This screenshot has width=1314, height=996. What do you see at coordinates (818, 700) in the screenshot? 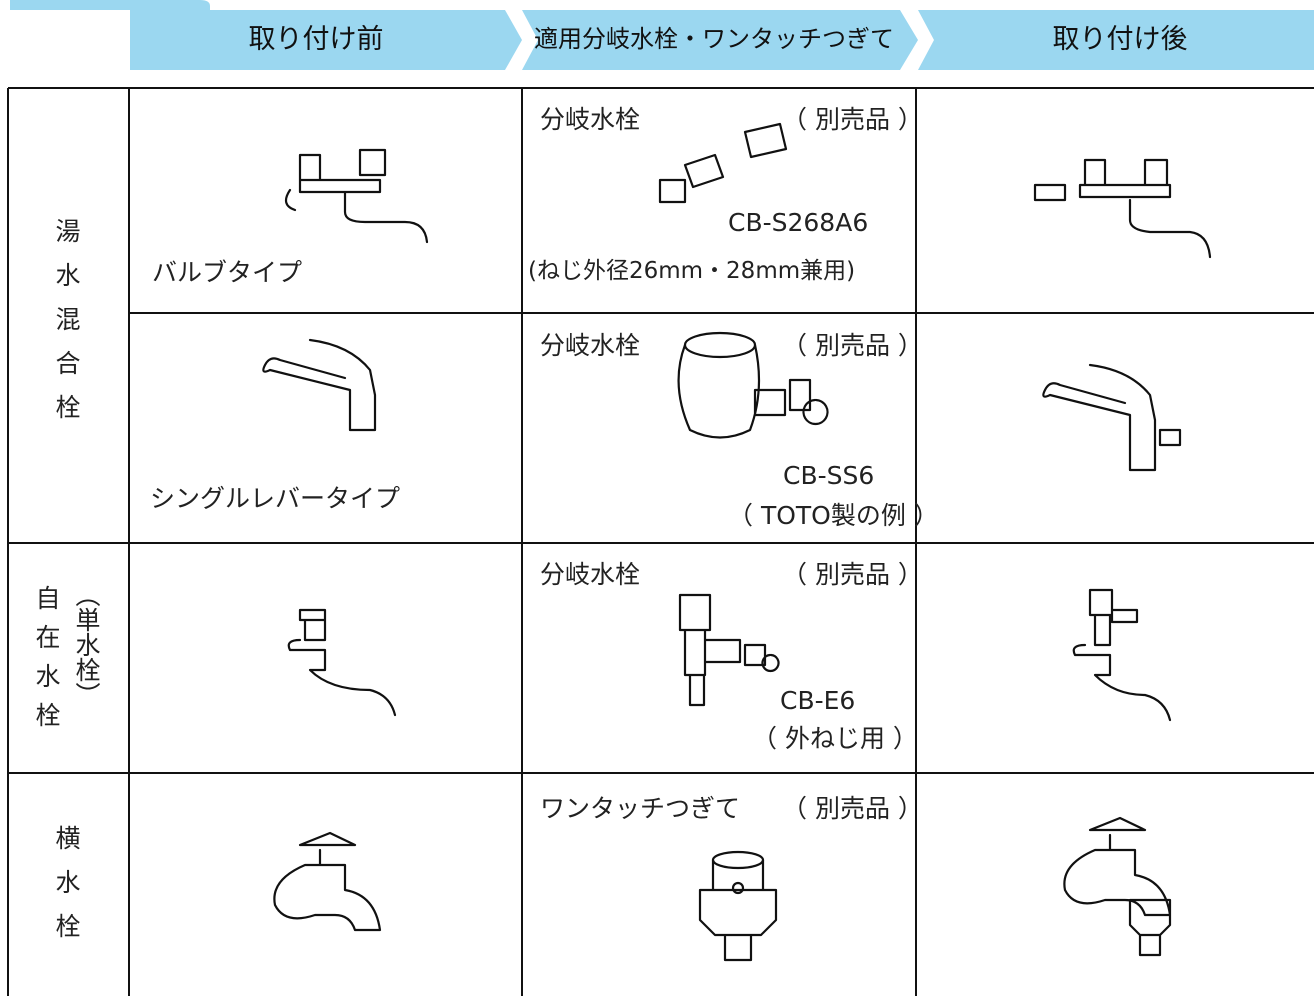
I see `model: CB-E6` at bounding box center [818, 700].